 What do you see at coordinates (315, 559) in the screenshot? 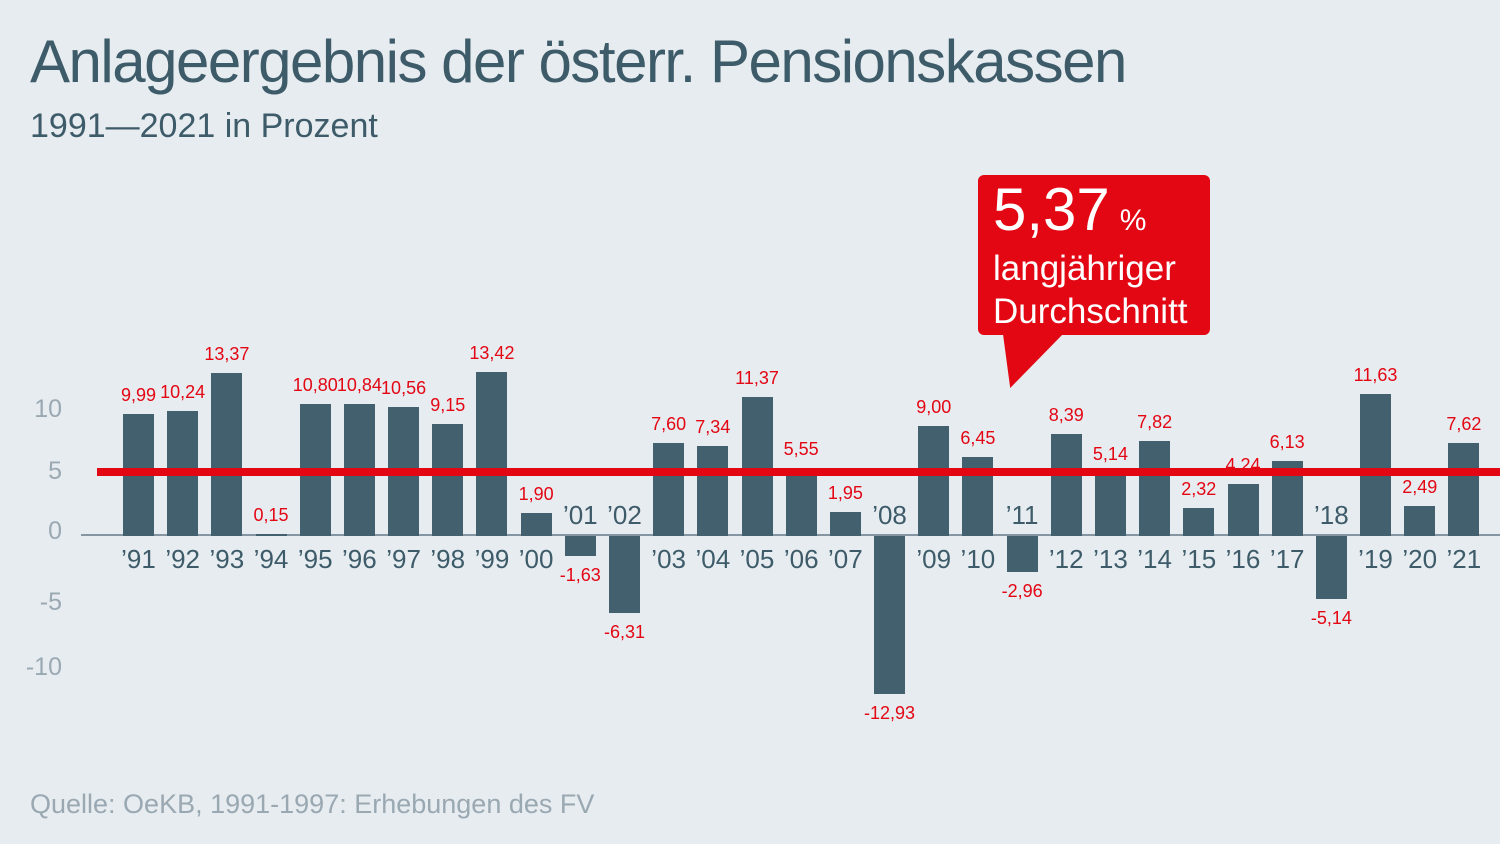
I see `bar-year-label: ’95` at bounding box center [315, 559].